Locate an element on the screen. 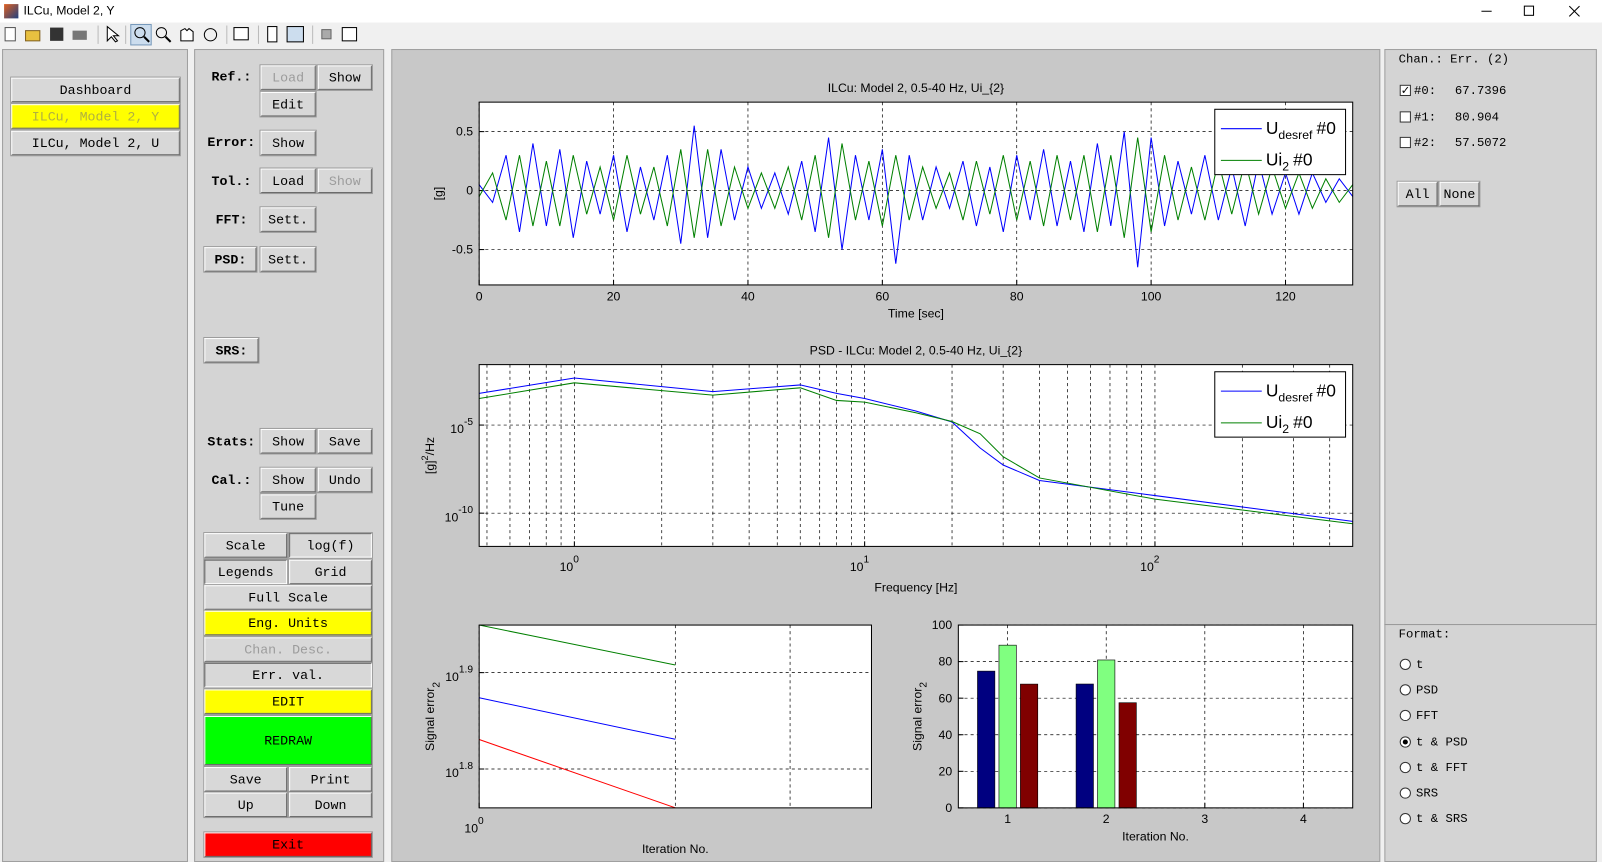 Image resolution: width=1602 pixels, height=862 pixels. x-tick-label-exponent: 1 is located at coordinates (867, 560).